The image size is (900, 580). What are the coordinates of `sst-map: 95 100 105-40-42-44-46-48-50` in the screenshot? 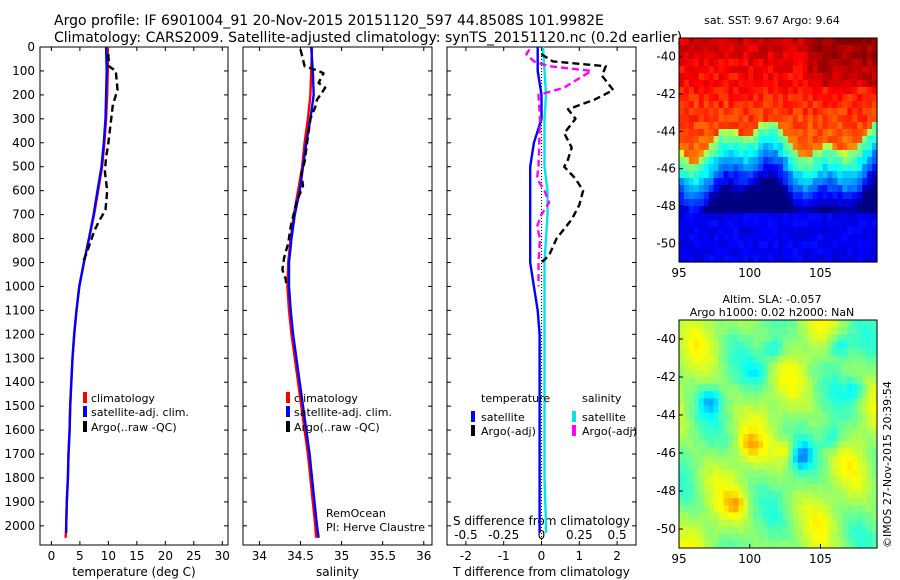 It's located at (767, 158).